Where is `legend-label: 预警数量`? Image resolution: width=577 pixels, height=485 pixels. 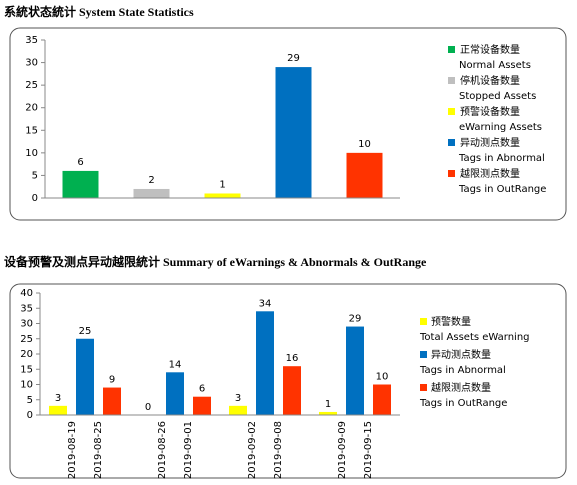 legend-label: 预警数量 is located at coordinates (451, 321).